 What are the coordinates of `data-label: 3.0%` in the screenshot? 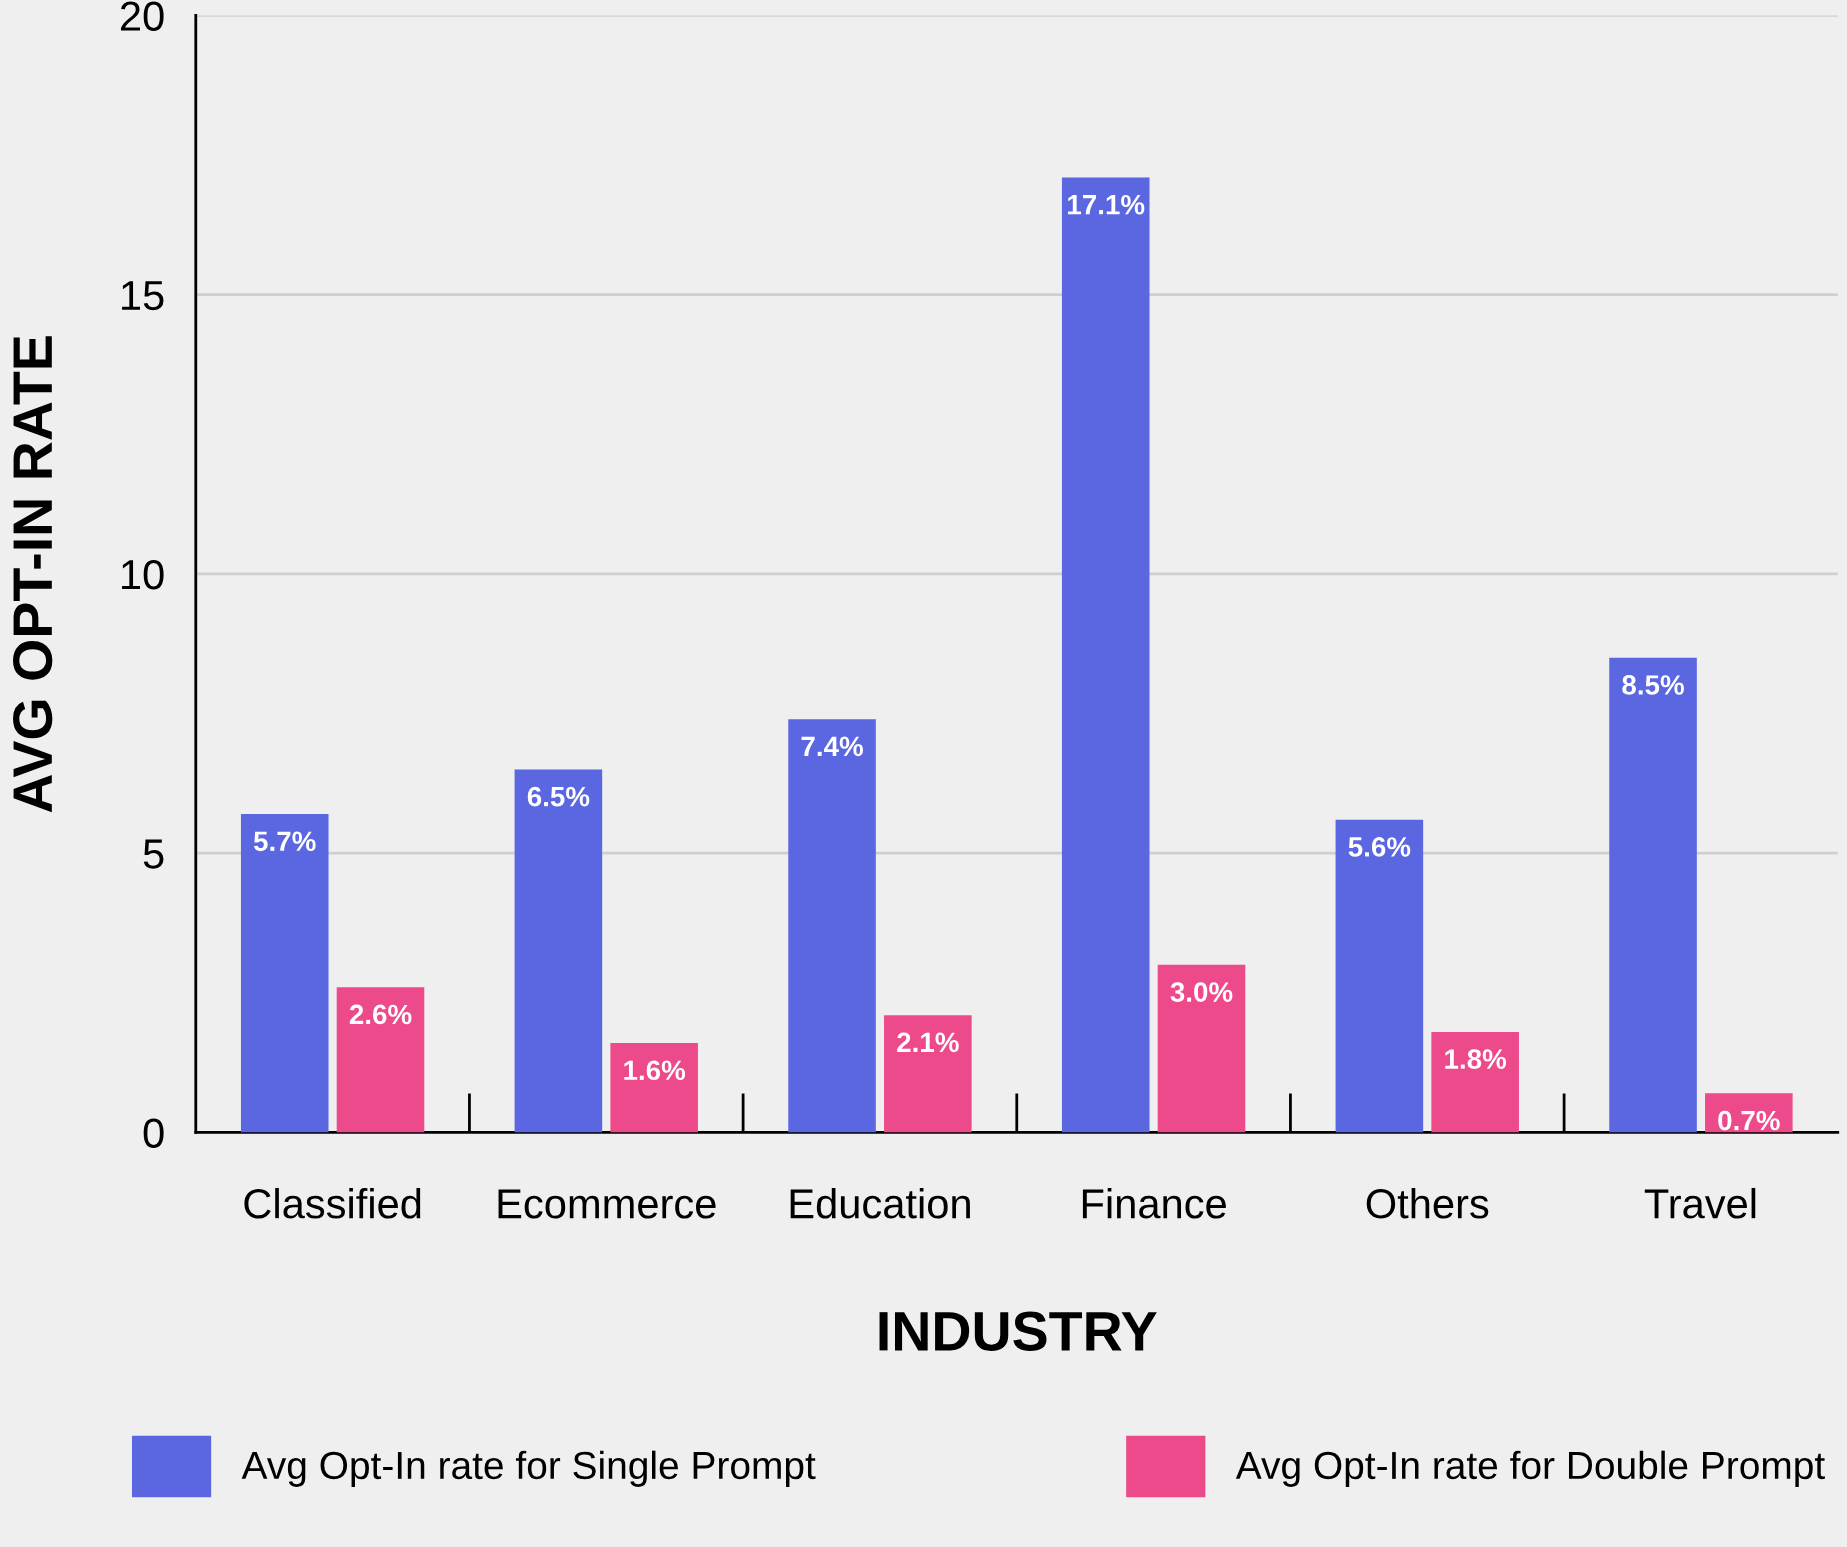 It's located at (1201, 992).